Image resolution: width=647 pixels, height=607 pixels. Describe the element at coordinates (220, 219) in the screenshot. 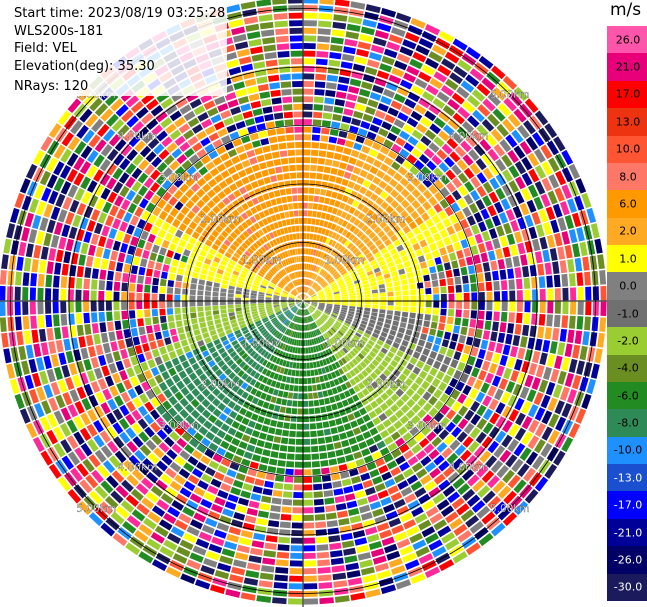

I see `range-ring-label: 2.00km` at that location.